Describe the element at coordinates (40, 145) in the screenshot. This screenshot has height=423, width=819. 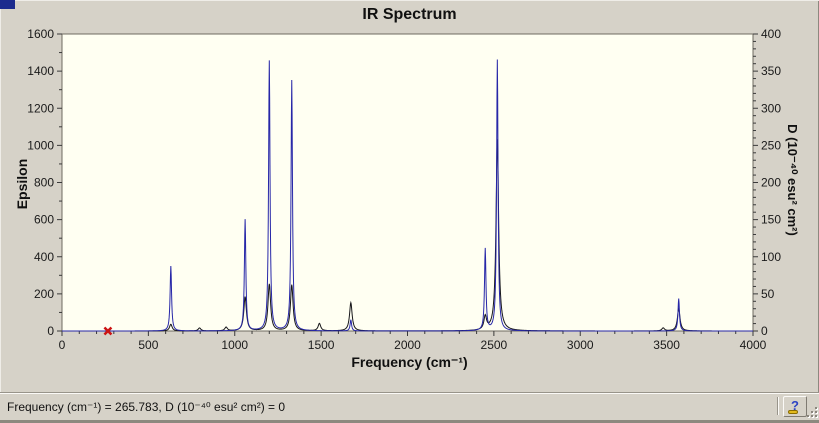
I see `y-left-tick-label: 1000` at that location.